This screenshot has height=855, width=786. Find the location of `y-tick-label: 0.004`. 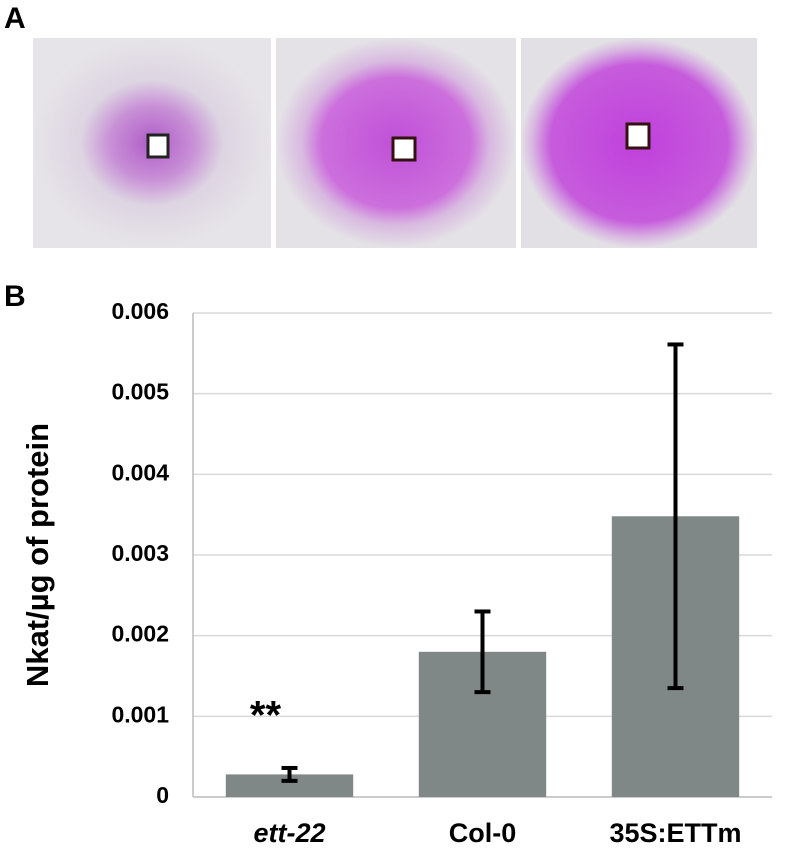

y-tick-label: 0.004 is located at coordinates (140, 472).